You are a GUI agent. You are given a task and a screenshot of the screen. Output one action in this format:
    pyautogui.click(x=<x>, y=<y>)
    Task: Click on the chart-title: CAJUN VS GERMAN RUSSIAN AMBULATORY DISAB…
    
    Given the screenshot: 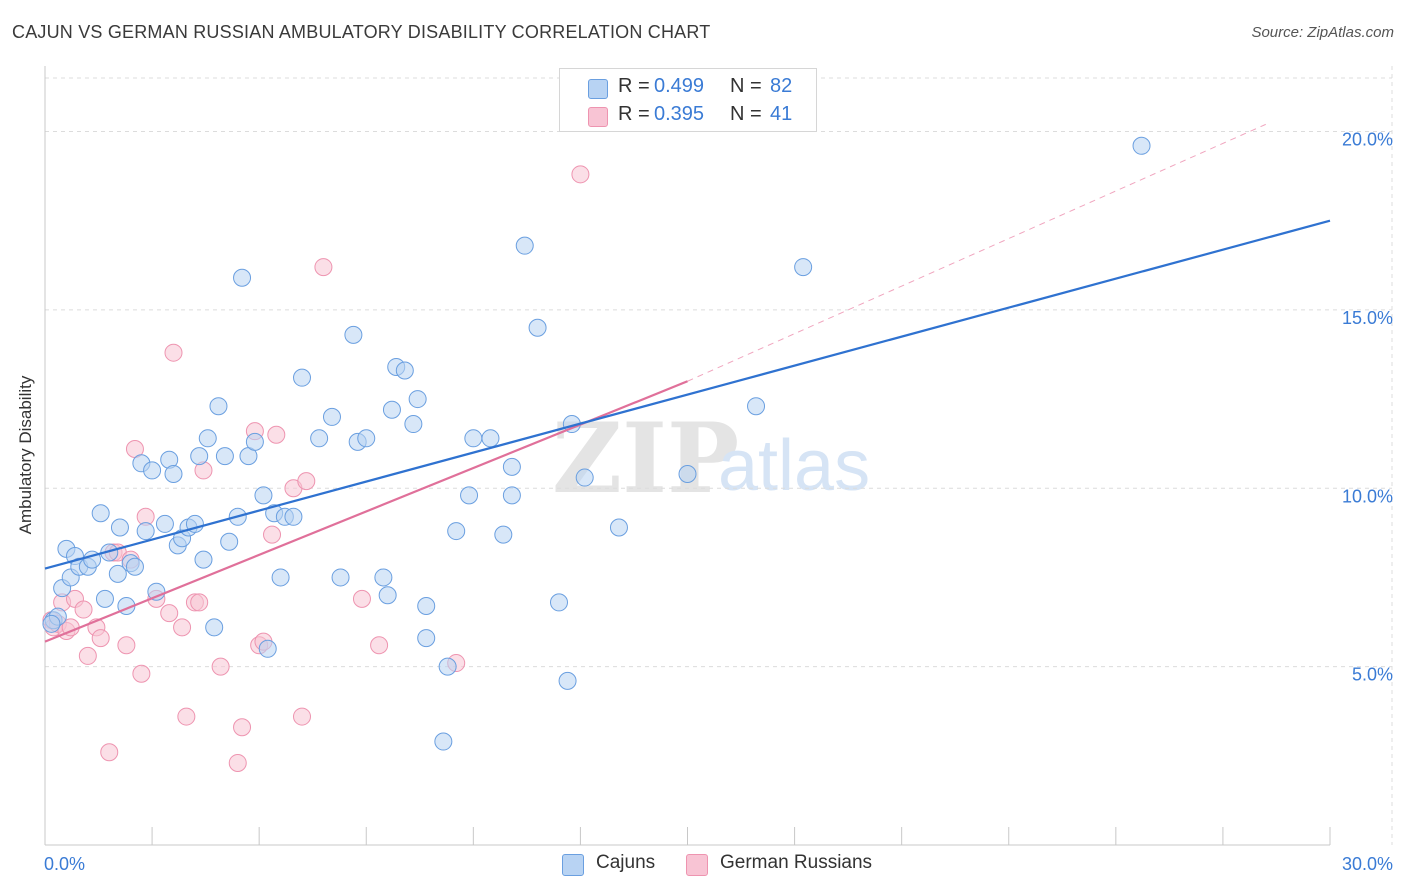 What is the action you would take?
    pyautogui.click(x=361, y=32)
    